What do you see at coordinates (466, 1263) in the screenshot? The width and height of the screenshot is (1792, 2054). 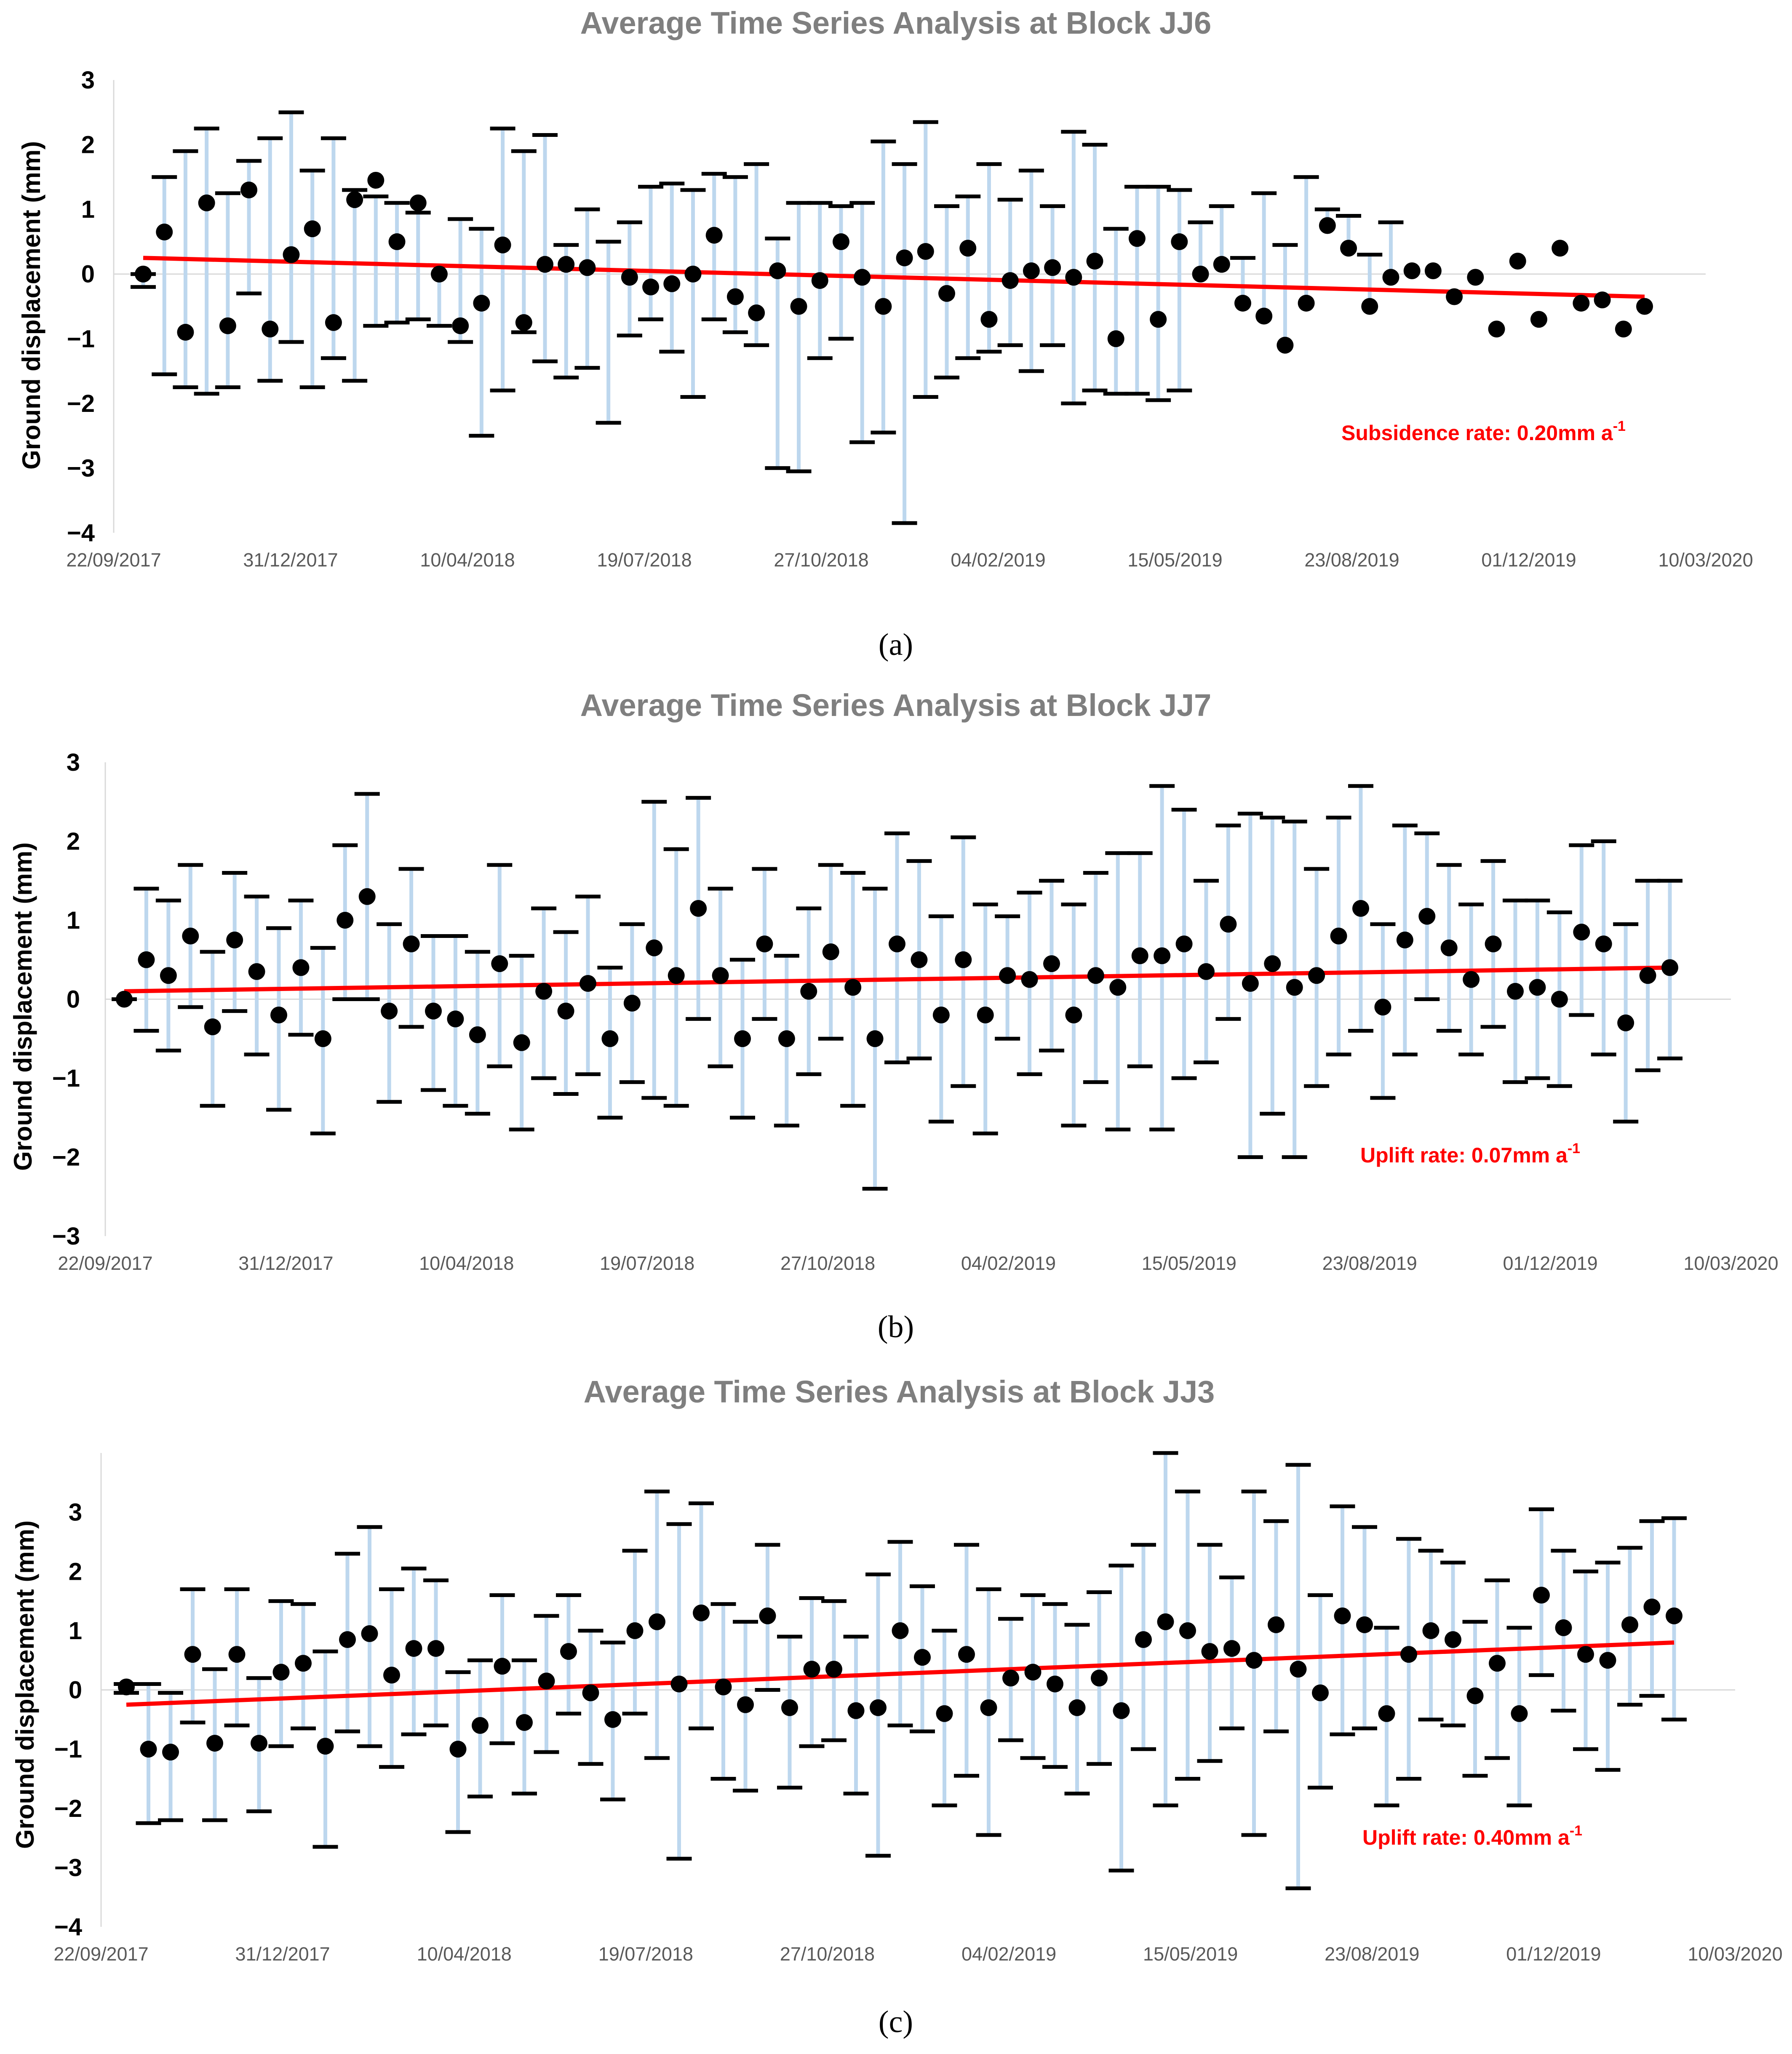 I see `x-tick-label: 10/04/2018` at bounding box center [466, 1263].